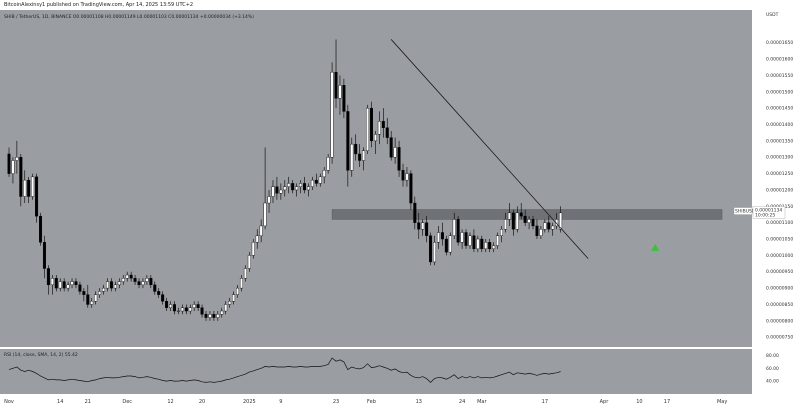 The width and height of the screenshot is (800, 406). Describe the element at coordinates (772, 356) in the screenshot. I see `rsi-tick-label: 80.00` at that location.